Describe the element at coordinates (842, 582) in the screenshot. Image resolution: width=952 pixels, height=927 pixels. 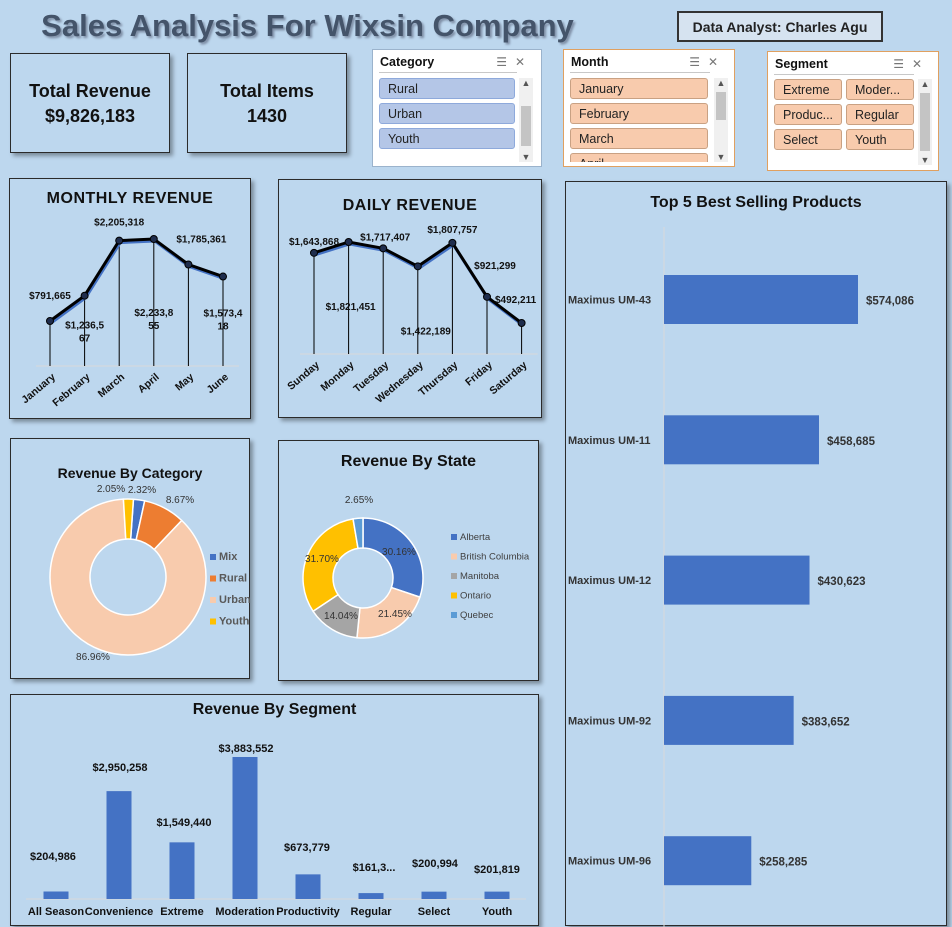
I see `data-label-maximus-um-12: $430,623` at that location.